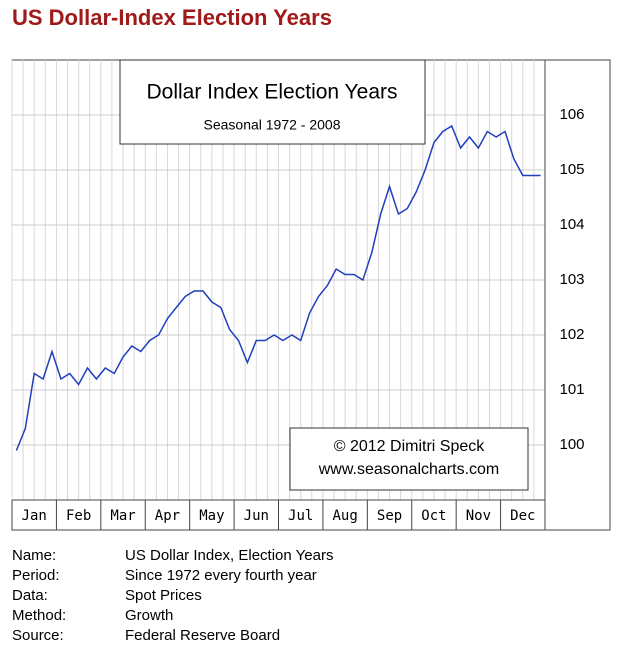 The image size is (630, 652). I want to click on info-value: US Dollar Index, Election Years, so click(229, 555).